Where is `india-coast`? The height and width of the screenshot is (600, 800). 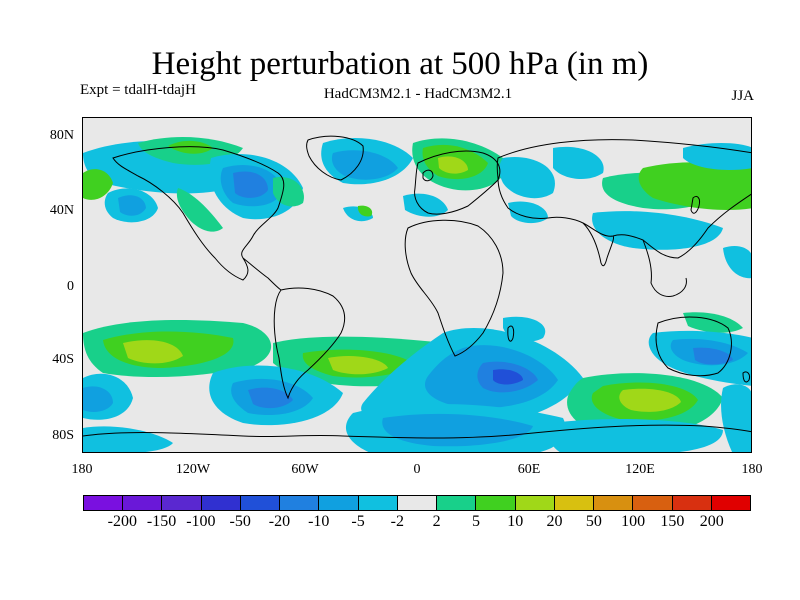 india-coast is located at coordinates (598, 244).